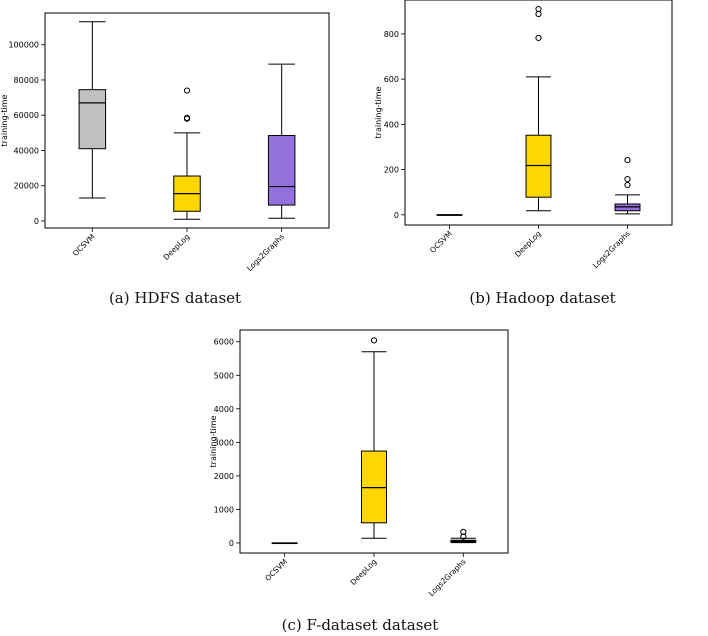  I want to click on y-tick-label: 20000, so click(26, 186).